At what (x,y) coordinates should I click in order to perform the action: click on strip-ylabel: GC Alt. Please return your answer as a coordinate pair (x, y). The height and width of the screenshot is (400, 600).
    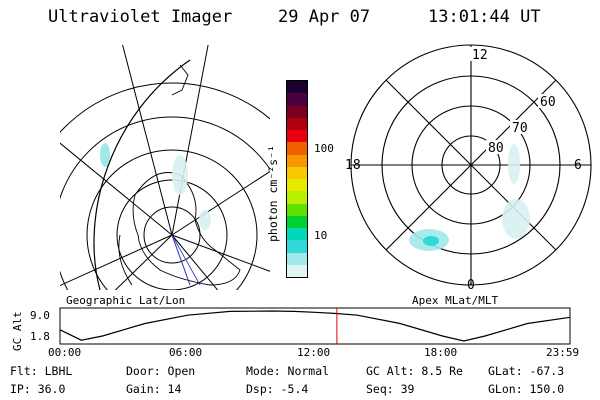
    Looking at the image, I should click on (17, 331).